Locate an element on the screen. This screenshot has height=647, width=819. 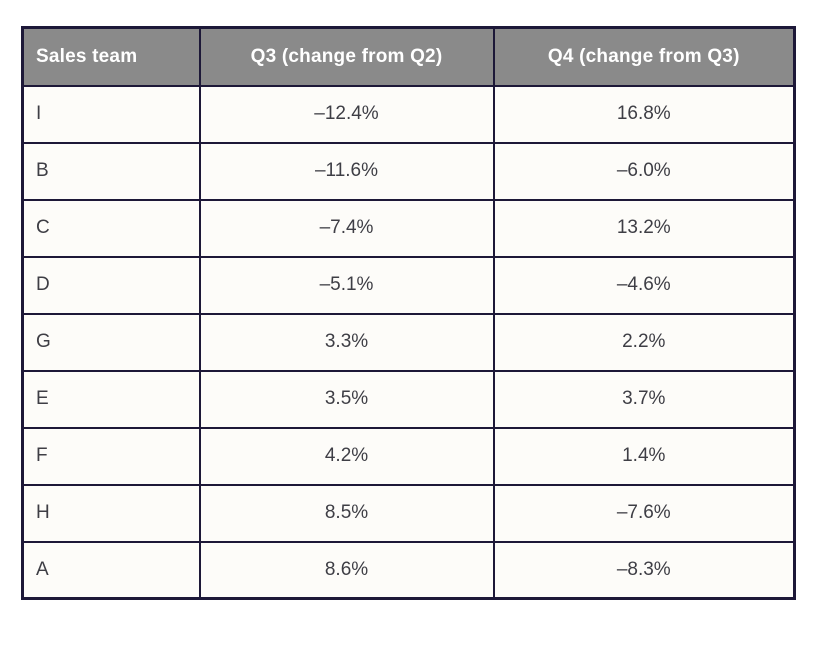
q4-value-cell: –6.0% is located at coordinates (644, 171).